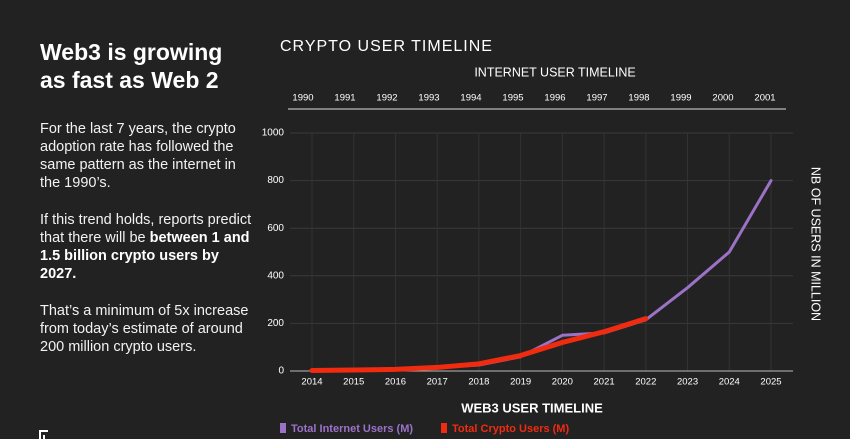  I want to click on top-tick-label: 1998, so click(638, 98).